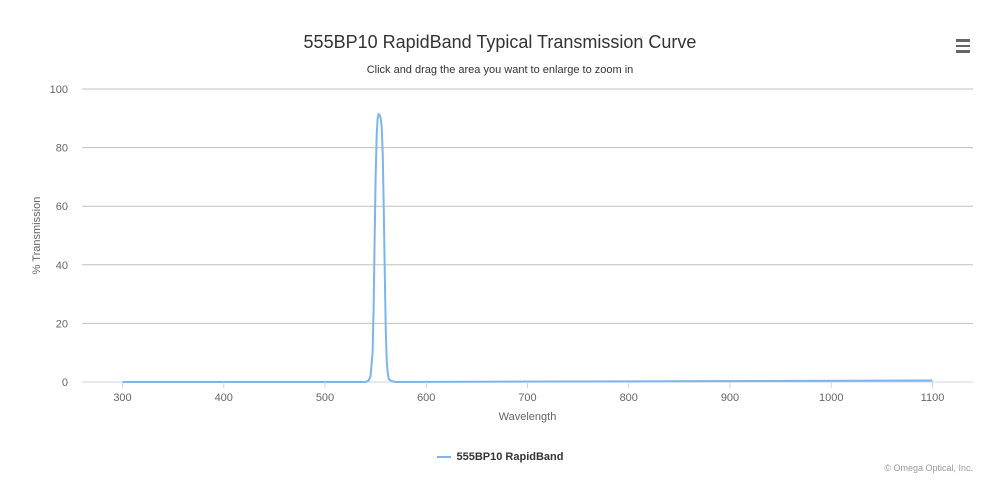  Describe the element at coordinates (65, 383) in the screenshot. I see `y-tick-label: 0` at that location.